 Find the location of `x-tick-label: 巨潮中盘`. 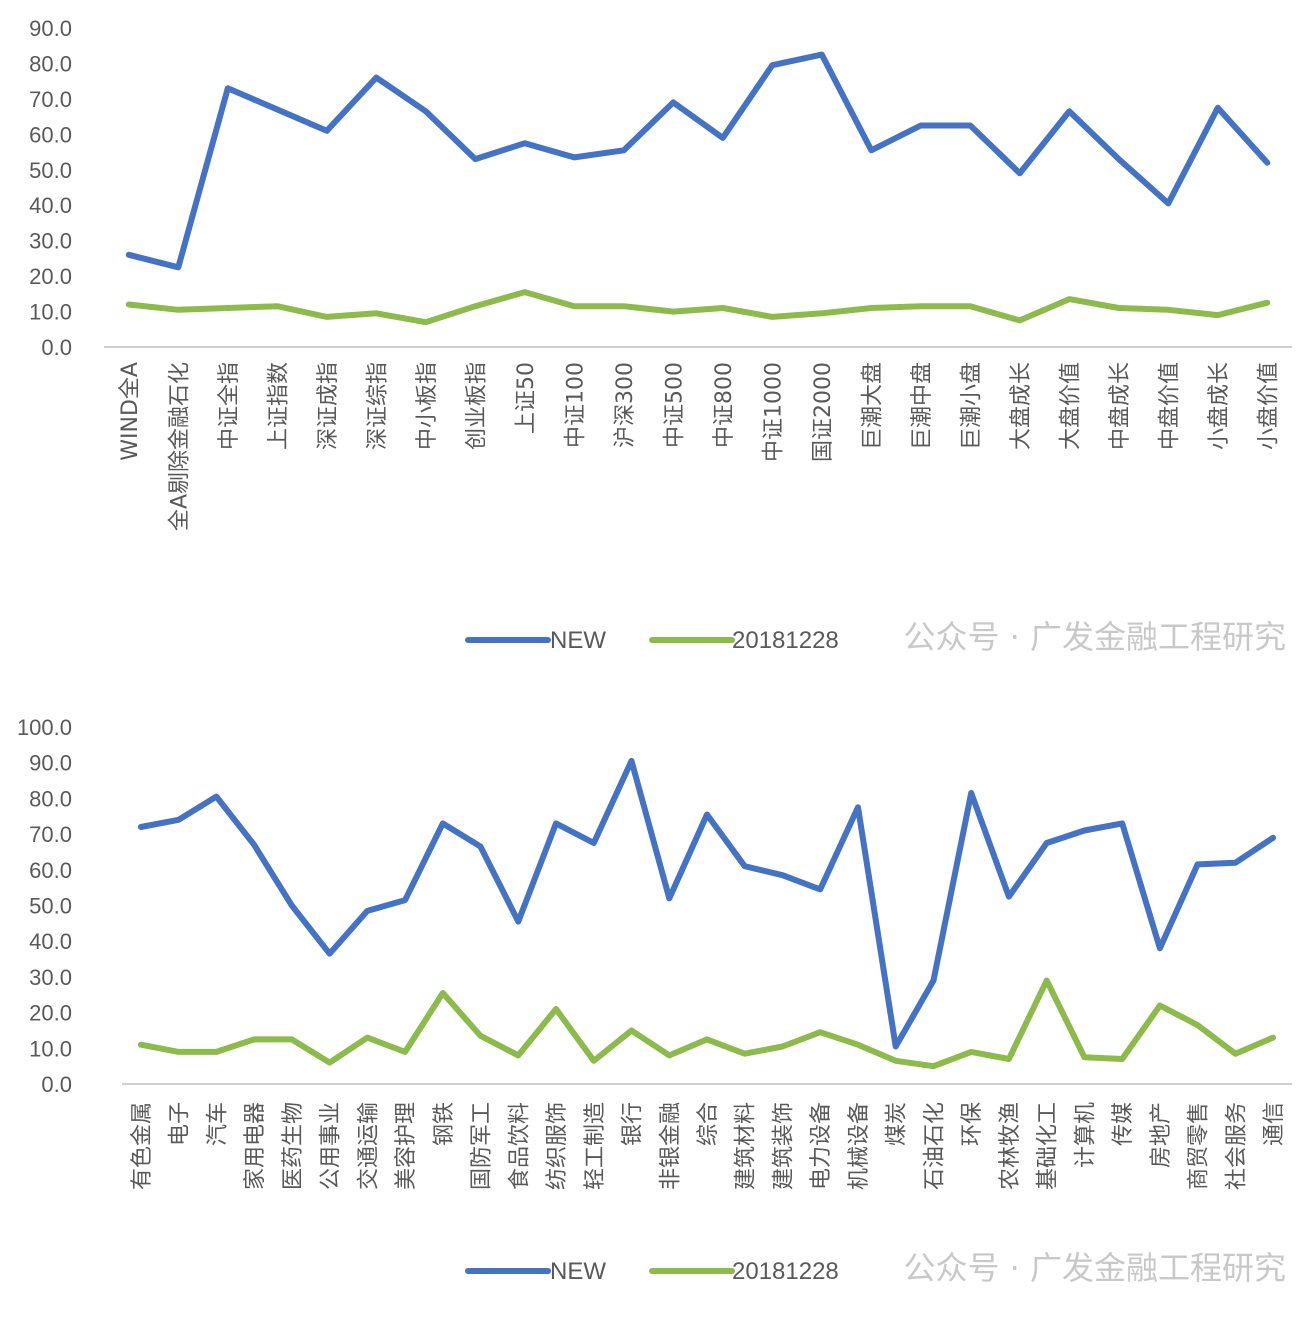

x-tick-label: 巨潮中盘 is located at coordinates (922, 406).